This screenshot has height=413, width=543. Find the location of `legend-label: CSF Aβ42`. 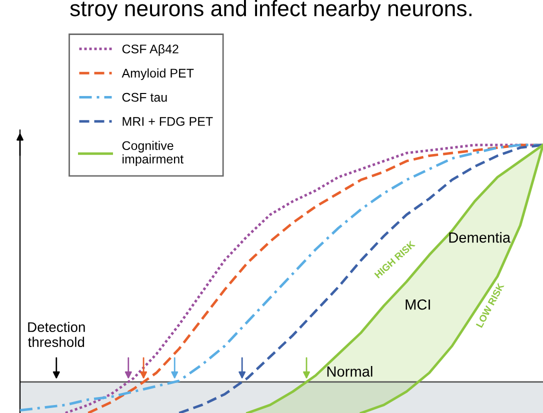

legend-label: CSF Aβ42 is located at coordinates (150, 50).